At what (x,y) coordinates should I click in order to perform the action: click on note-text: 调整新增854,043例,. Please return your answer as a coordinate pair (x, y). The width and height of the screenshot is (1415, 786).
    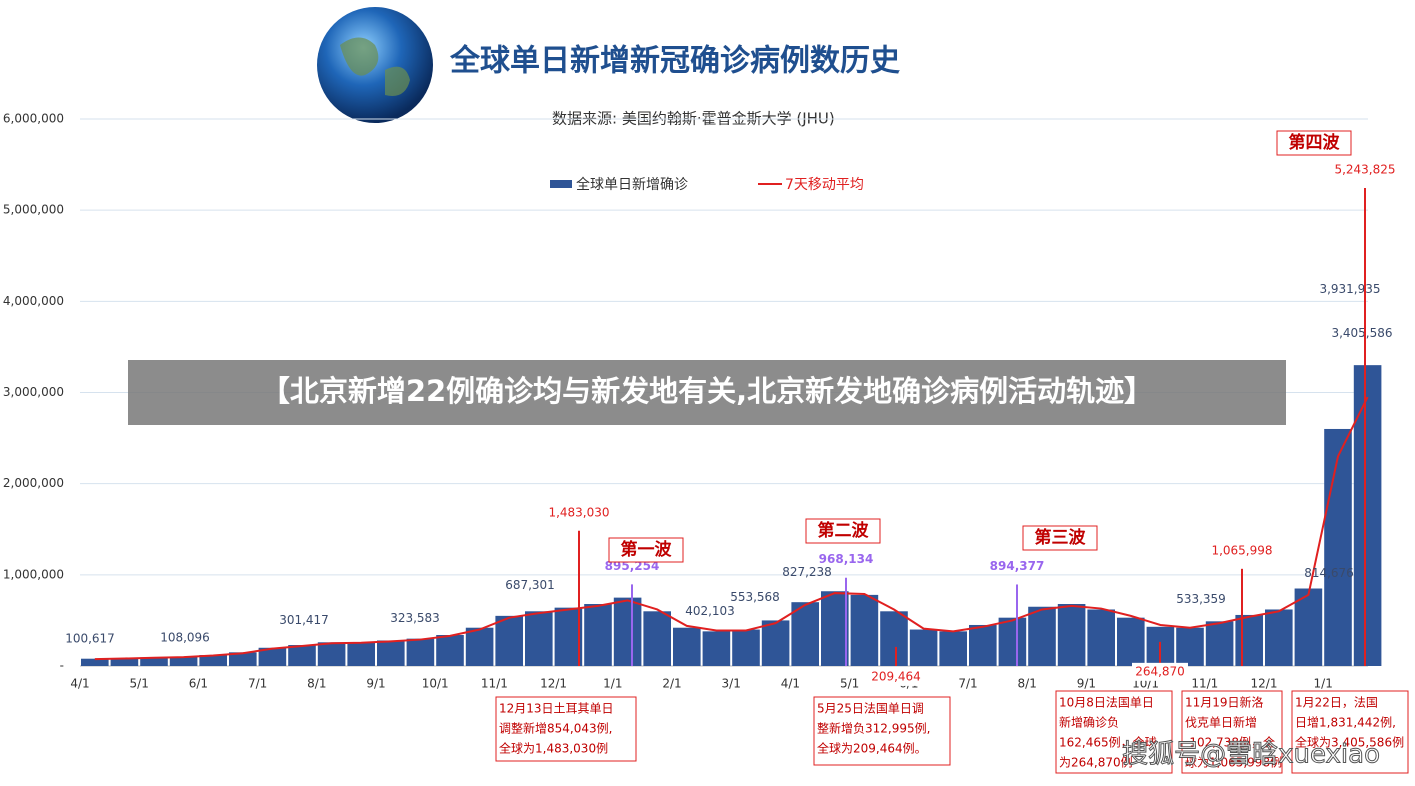
    Looking at the image, I should click on (555, 728).